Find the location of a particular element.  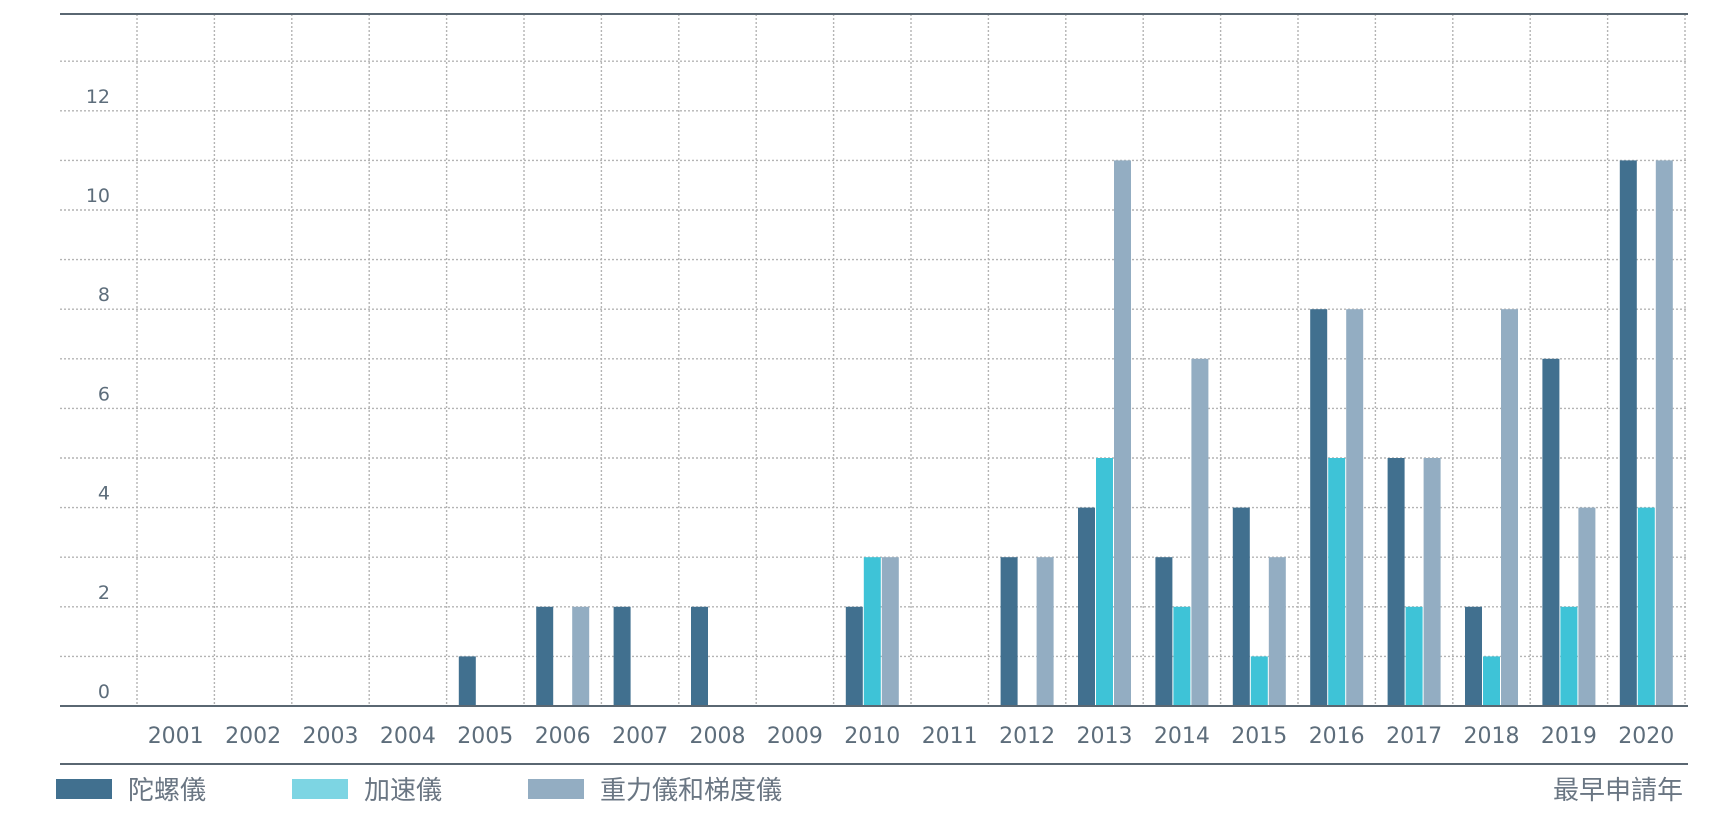

y-tick-label: 4 is located at coordinates (104, 494).